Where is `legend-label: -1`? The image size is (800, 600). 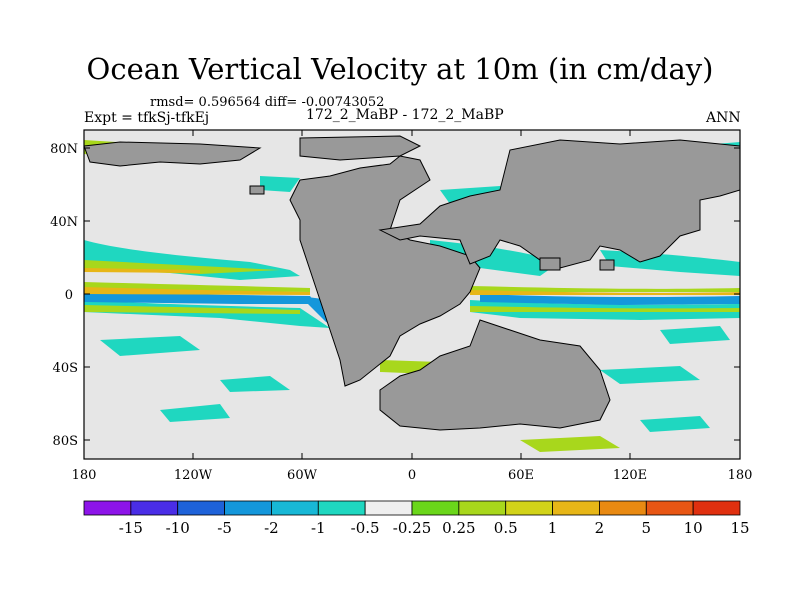
legend-label: -1 is located at coordinates (318, 528).